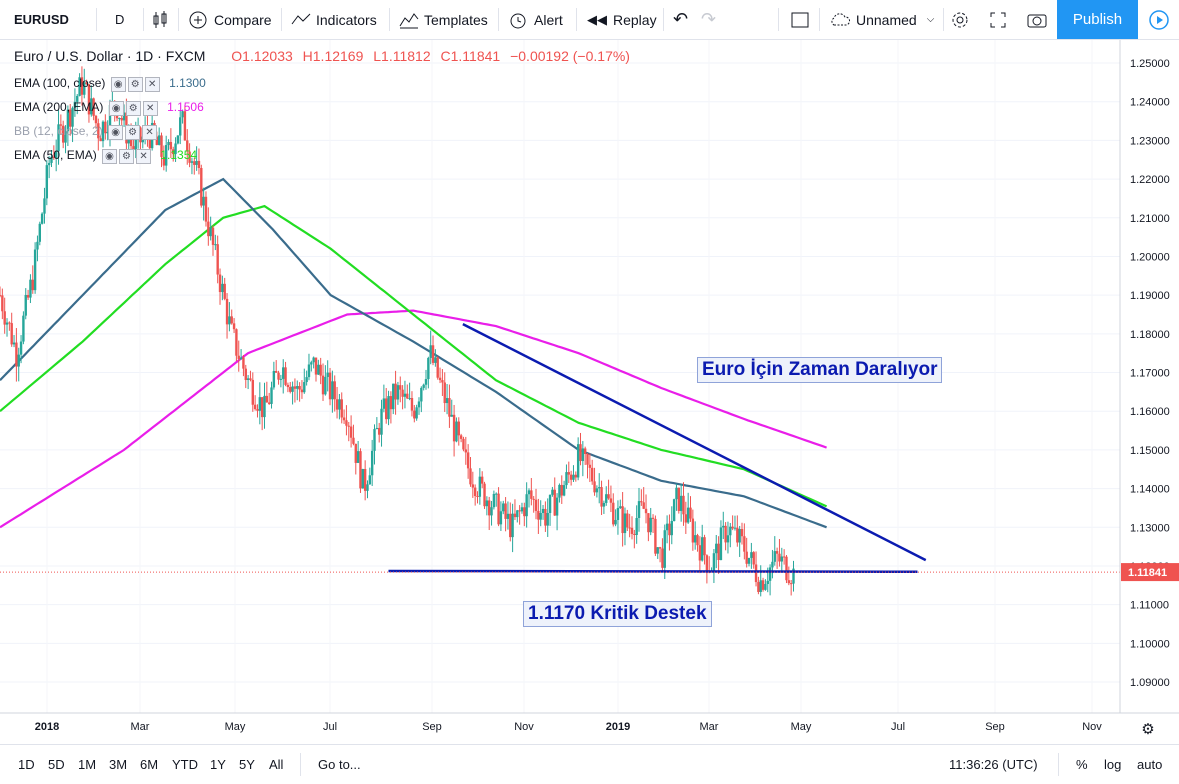 This screenshot has height=784, width=1179. Describe the element at coordinates (1150, 141) in the screenshot. I see `price-tick-label: 1.23000` at that location.